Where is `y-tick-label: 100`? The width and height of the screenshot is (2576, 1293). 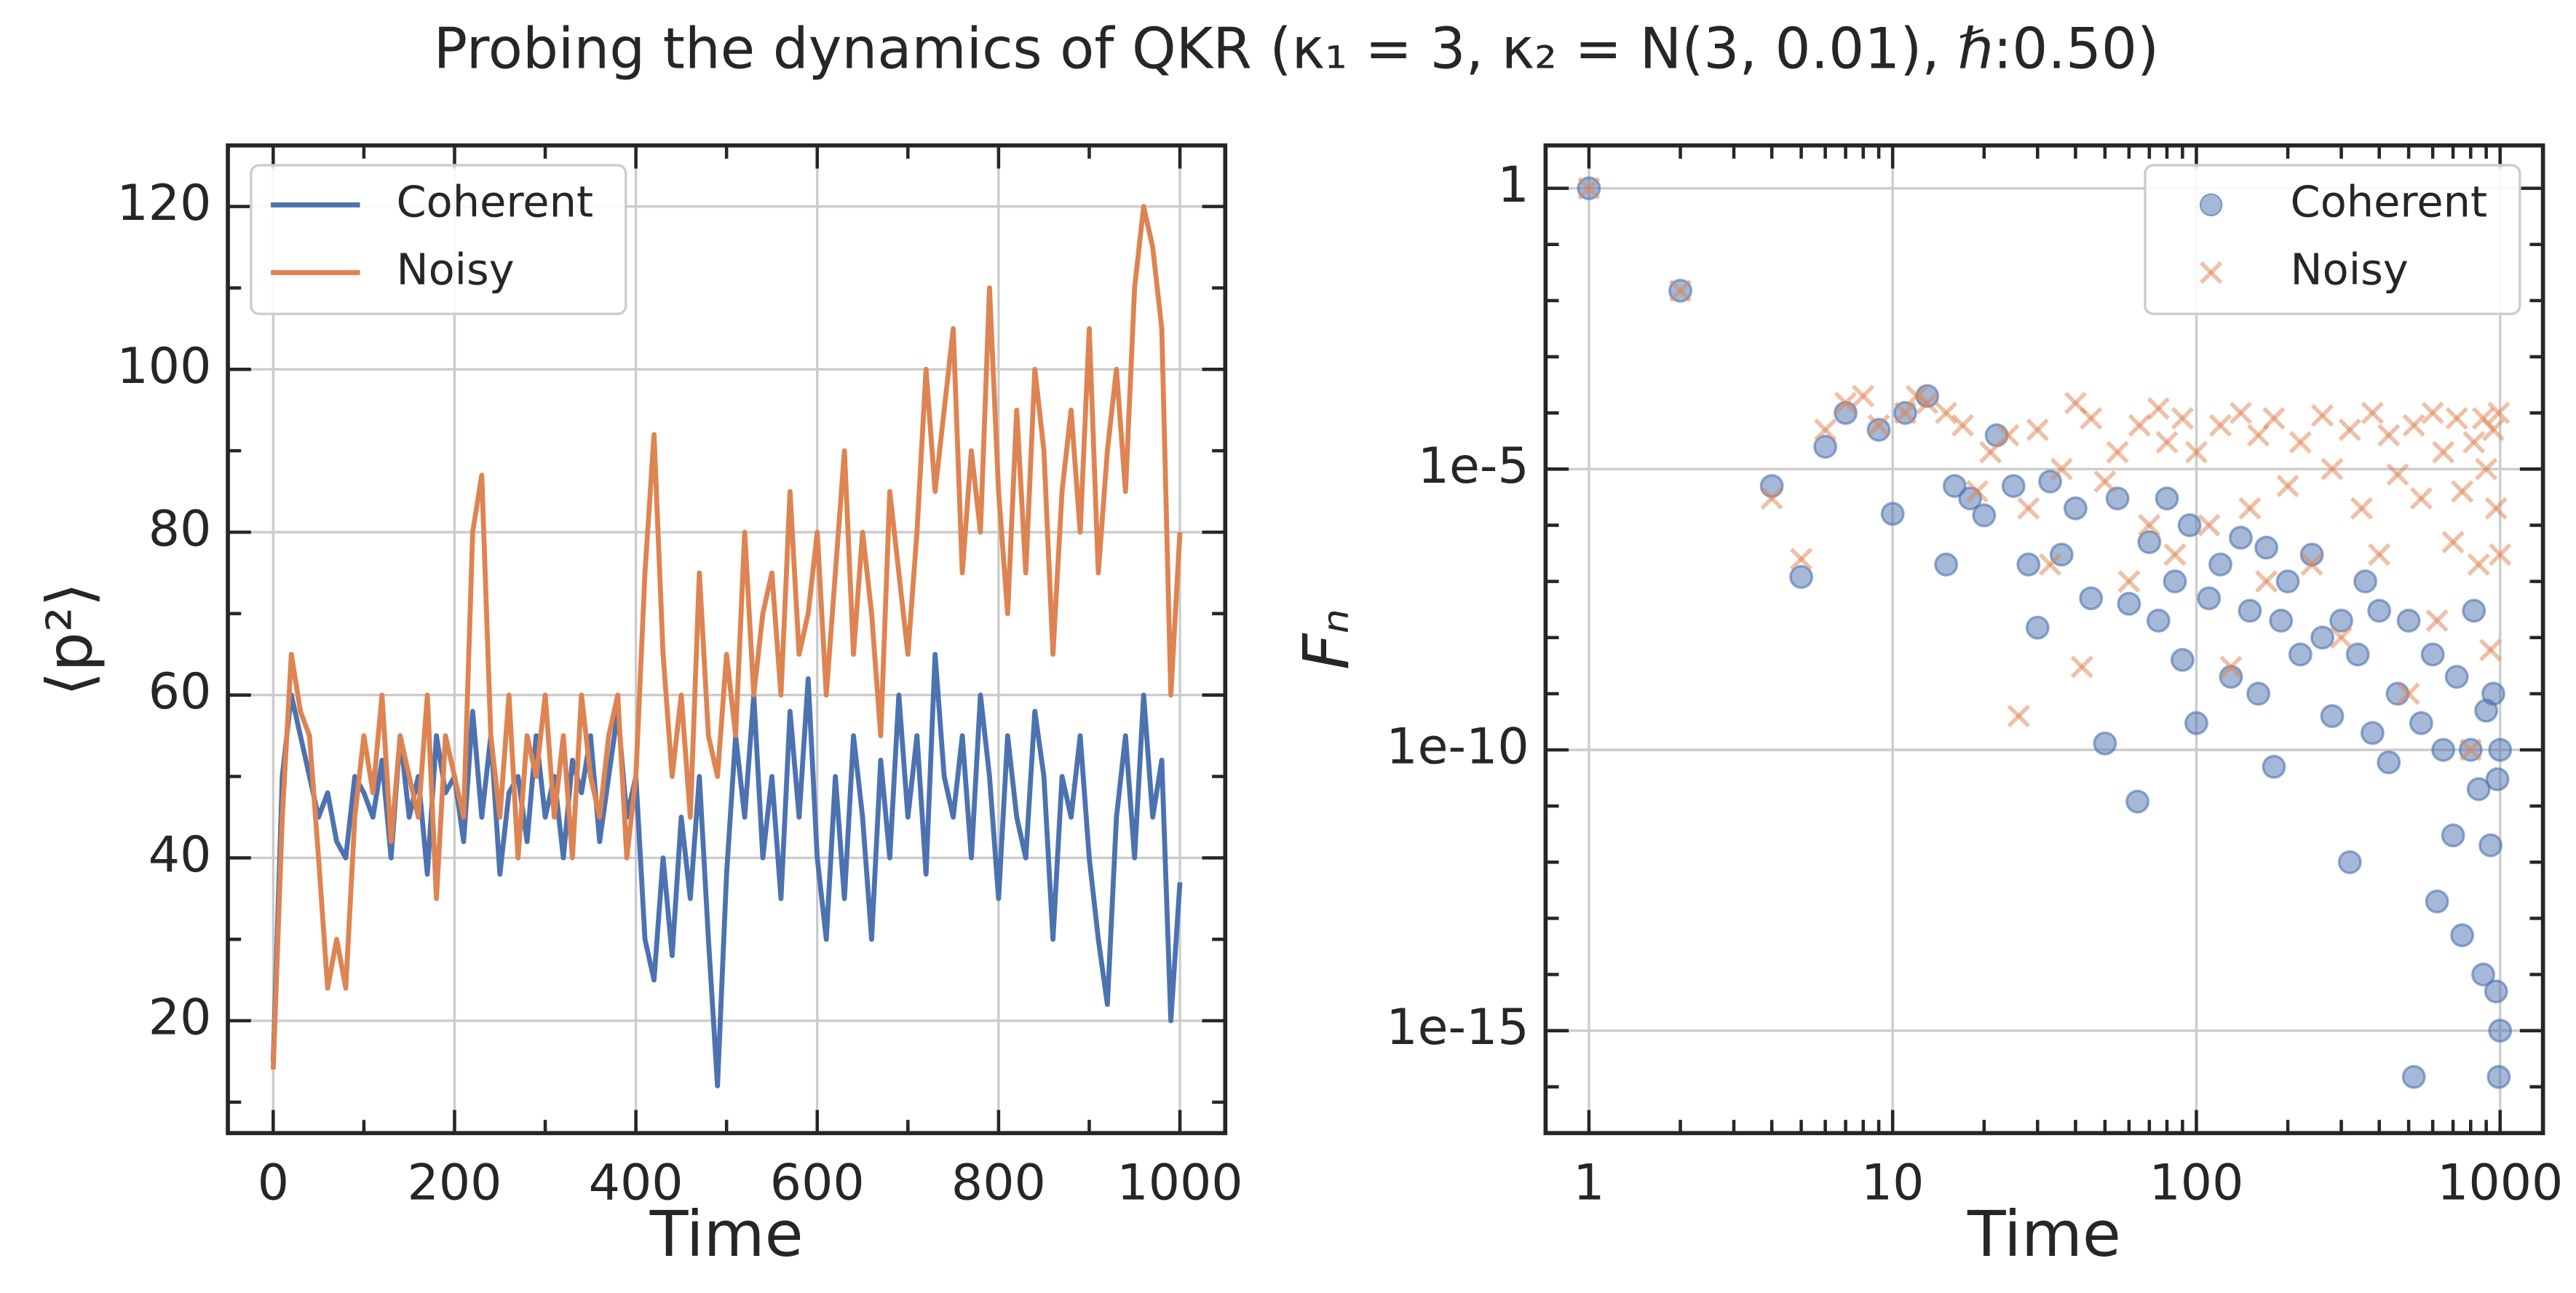
y-tick-label: 100 is located at coordinates (163, 366).